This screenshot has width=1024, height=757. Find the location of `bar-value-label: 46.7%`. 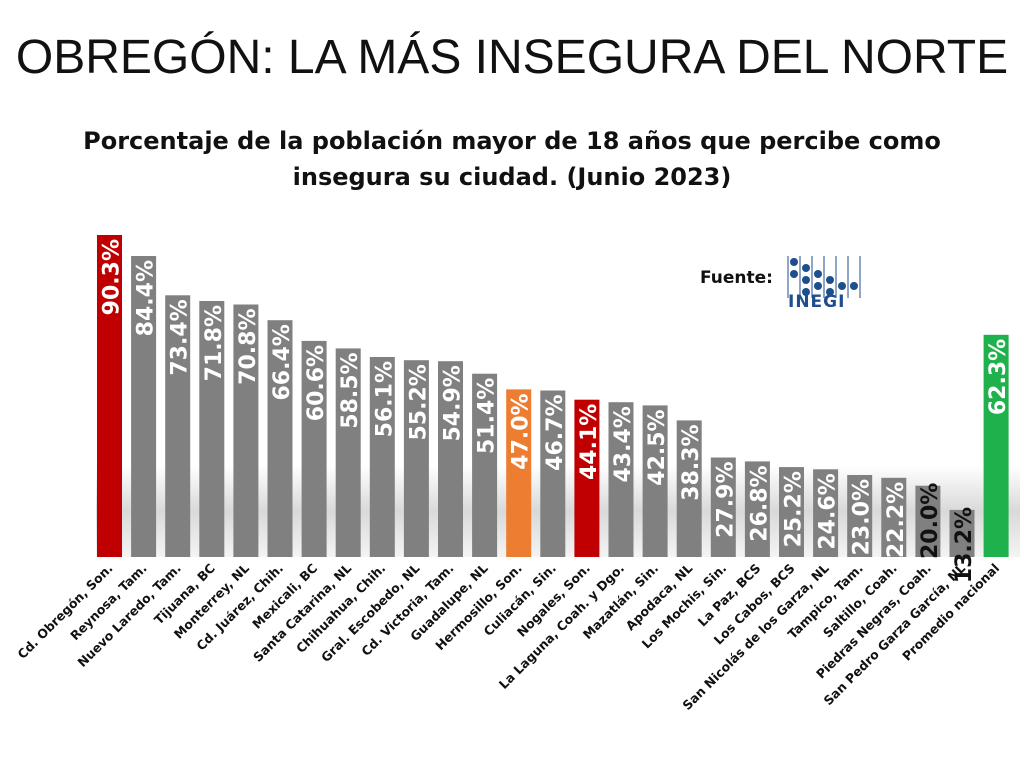

bar-value-label: 46.7% is located at coordinates (555, 433).